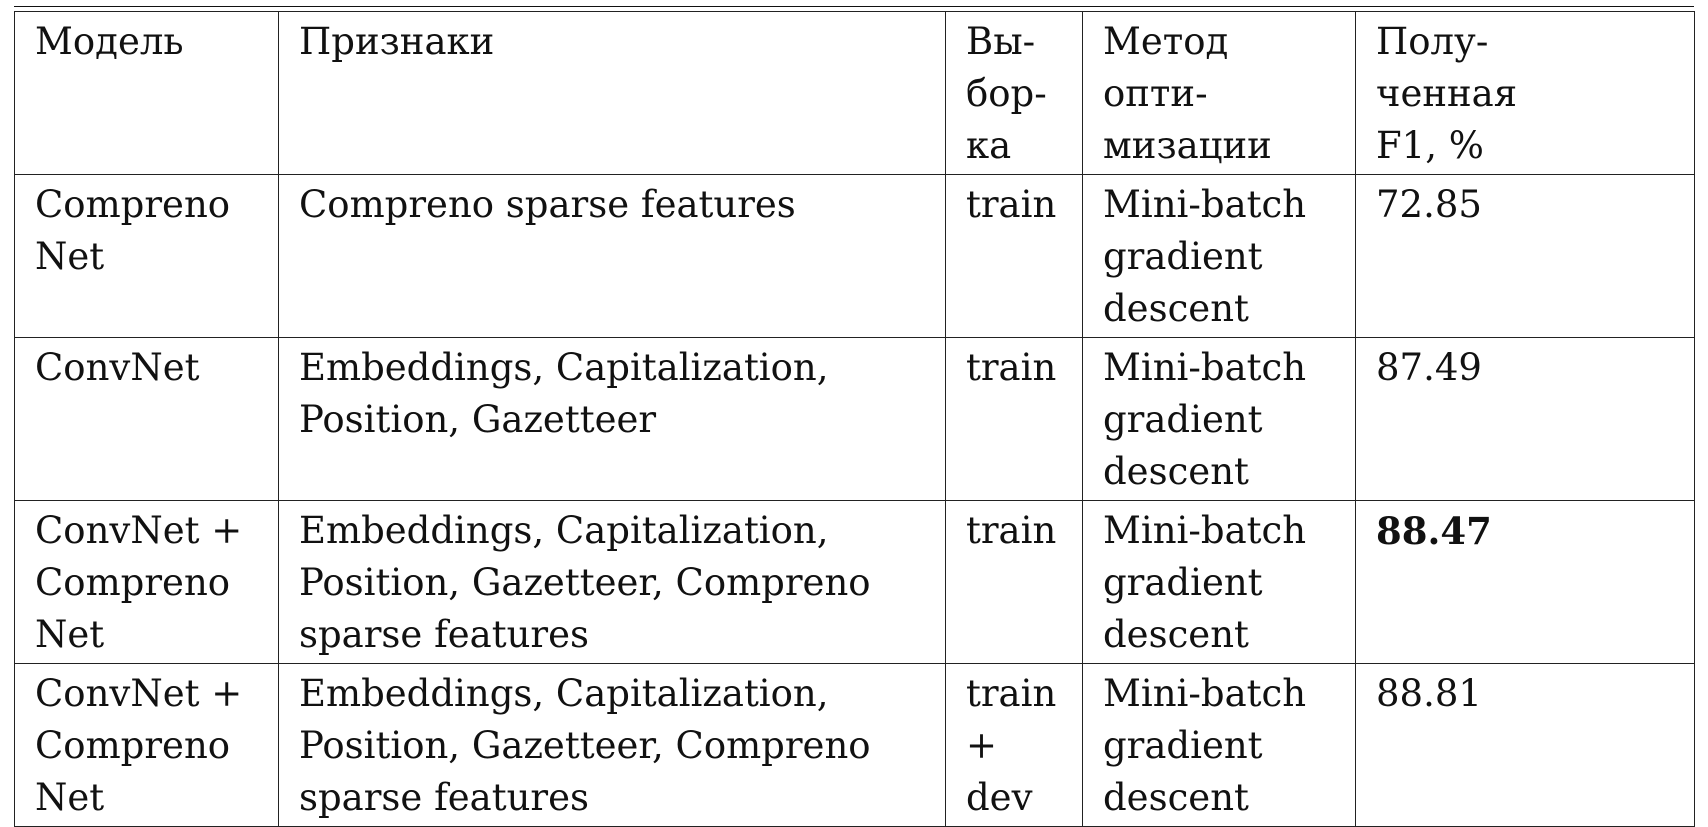  What do you see at coordinates (854, 6) in the screenshot?
I see `top-rule` at bounding box center [854, 6].